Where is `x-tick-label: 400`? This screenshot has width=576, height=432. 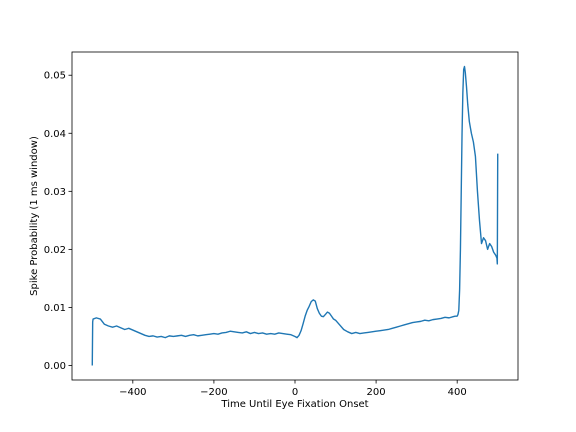
x-tick-label: 400 is located at coordinates (457, 392).